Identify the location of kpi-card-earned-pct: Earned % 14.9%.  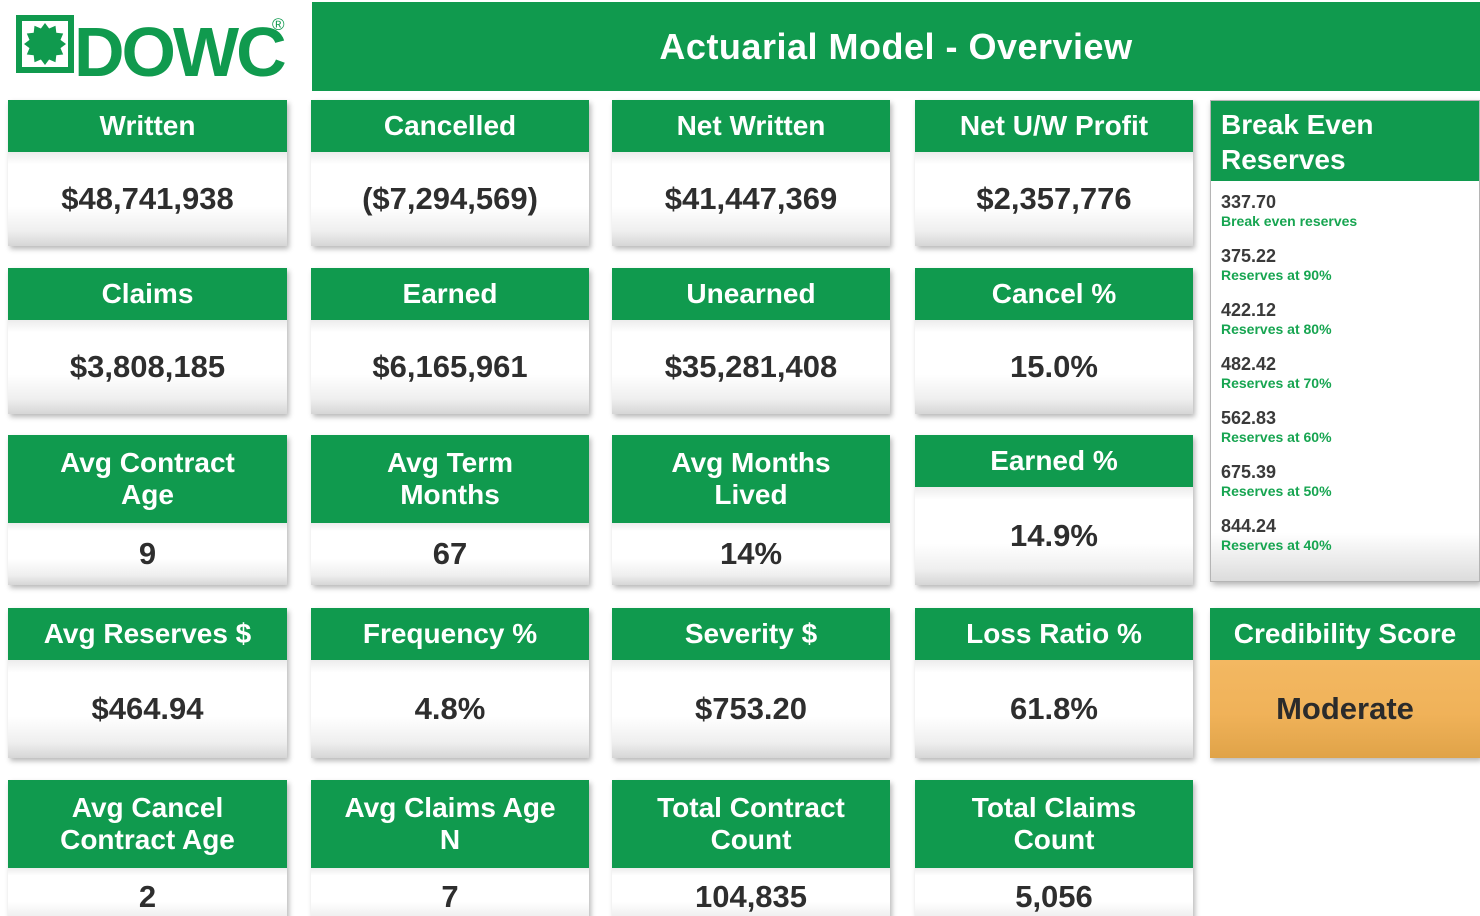
(1054, 510).